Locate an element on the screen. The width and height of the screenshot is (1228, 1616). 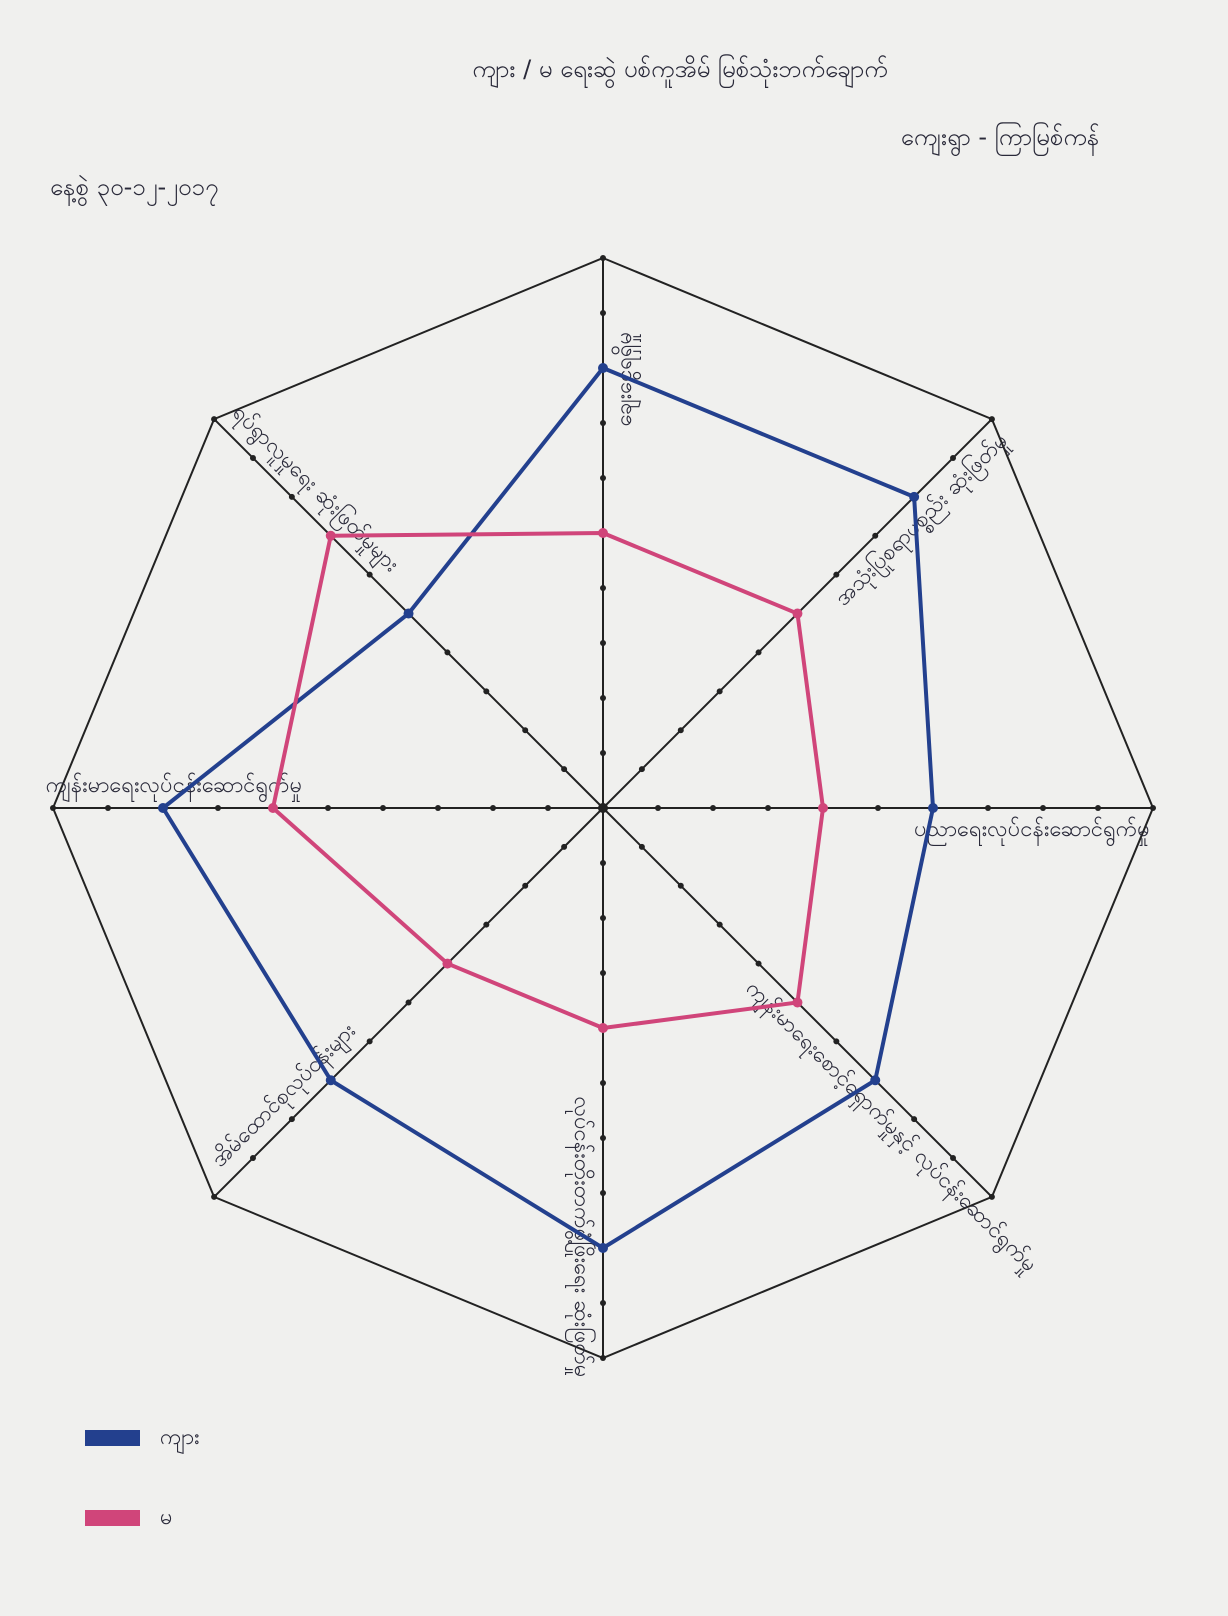
axis-label: ပညာရေးလုပ်ငန်းဆောင်ရွက်မှု is located at coordinates (1032, 831).